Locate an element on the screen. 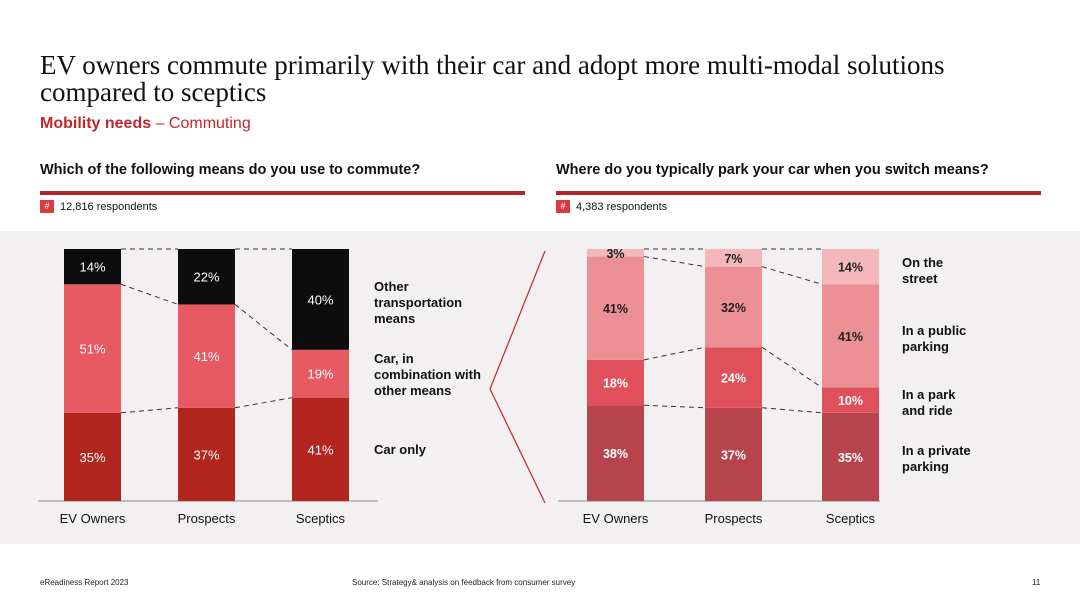 This screenshot has width=1080, height=608. data-label-1-2-1: 10% is located at coordinates (850, 401).